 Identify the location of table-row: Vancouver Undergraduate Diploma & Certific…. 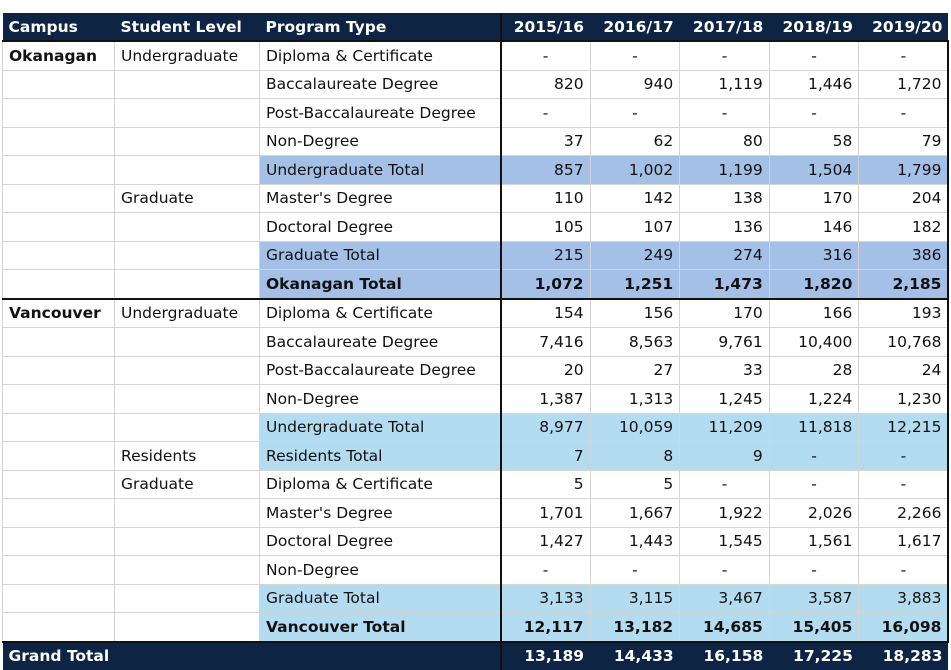
(476, 312).